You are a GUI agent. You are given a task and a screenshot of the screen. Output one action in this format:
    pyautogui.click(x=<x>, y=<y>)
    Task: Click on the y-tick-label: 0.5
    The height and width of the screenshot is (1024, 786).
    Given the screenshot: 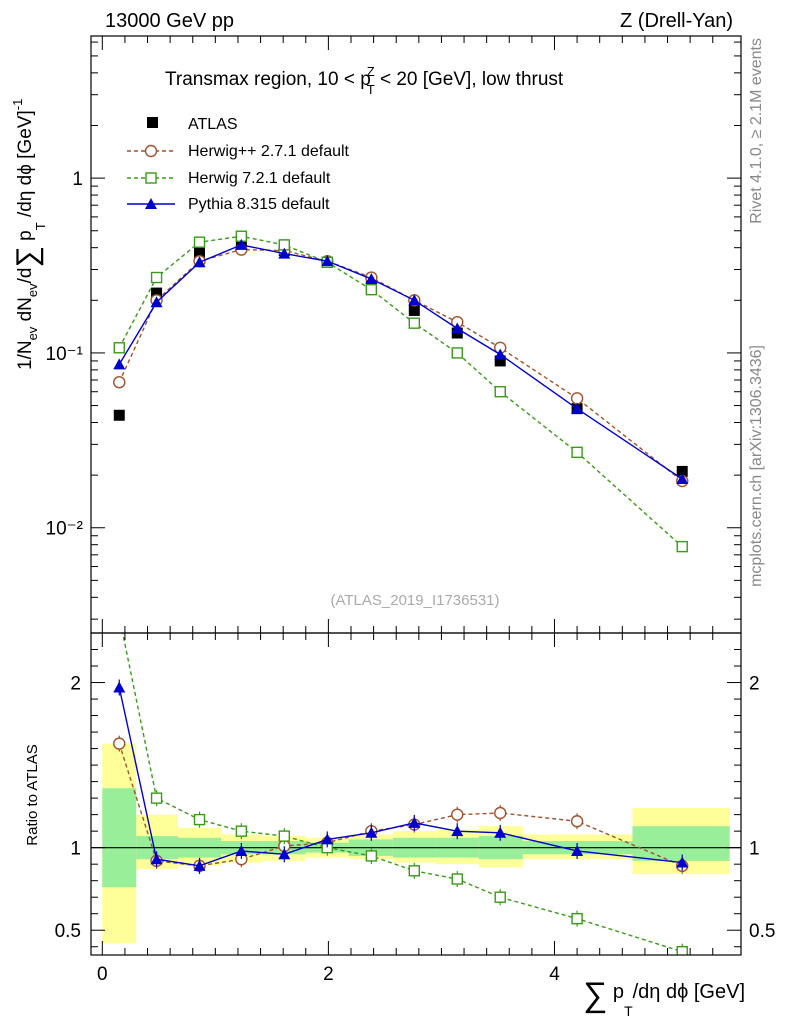 What is the action you would take?
    pyautogui.click(x=68, y=931)
    